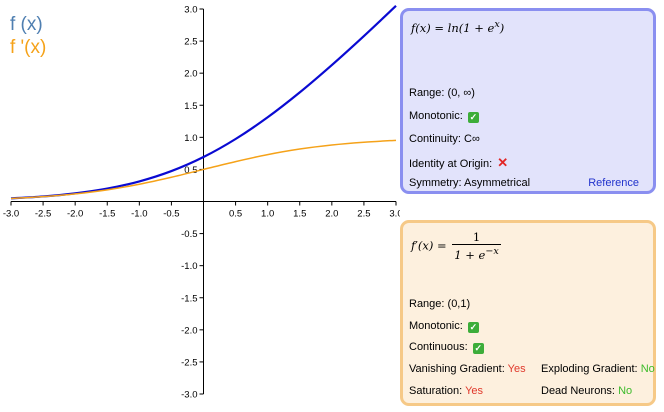 The width and height of the screenshot is (664, 412). I want to click on derivative-formula: f′(x) = 1 1 + e−x, so click(456, 246).